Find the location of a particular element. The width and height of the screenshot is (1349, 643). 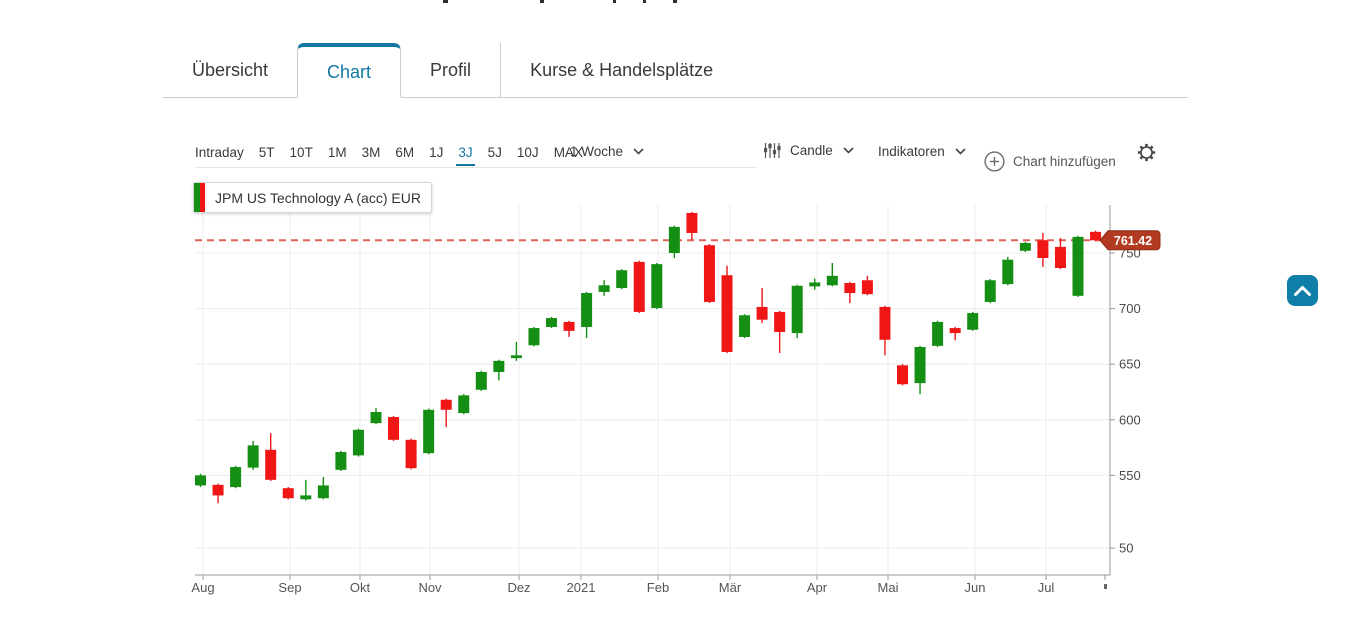

scroll-to-top-button is located at coordinates (1302, 290).